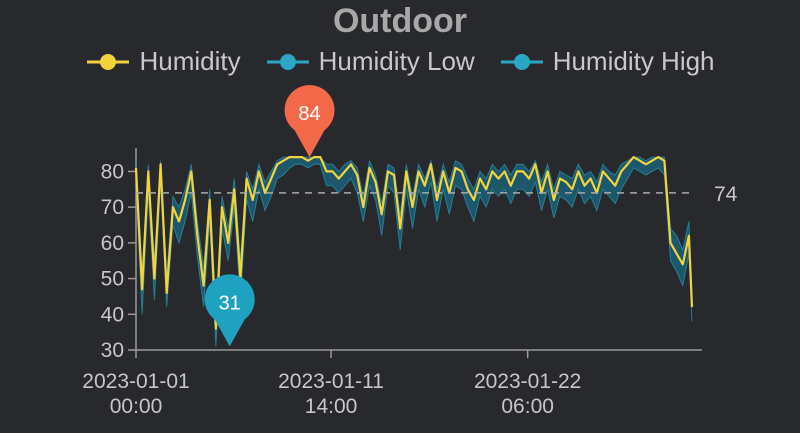 This screenshot has height=433, width=800. I want to click on y-tick-label: 80, so click(112, 171).